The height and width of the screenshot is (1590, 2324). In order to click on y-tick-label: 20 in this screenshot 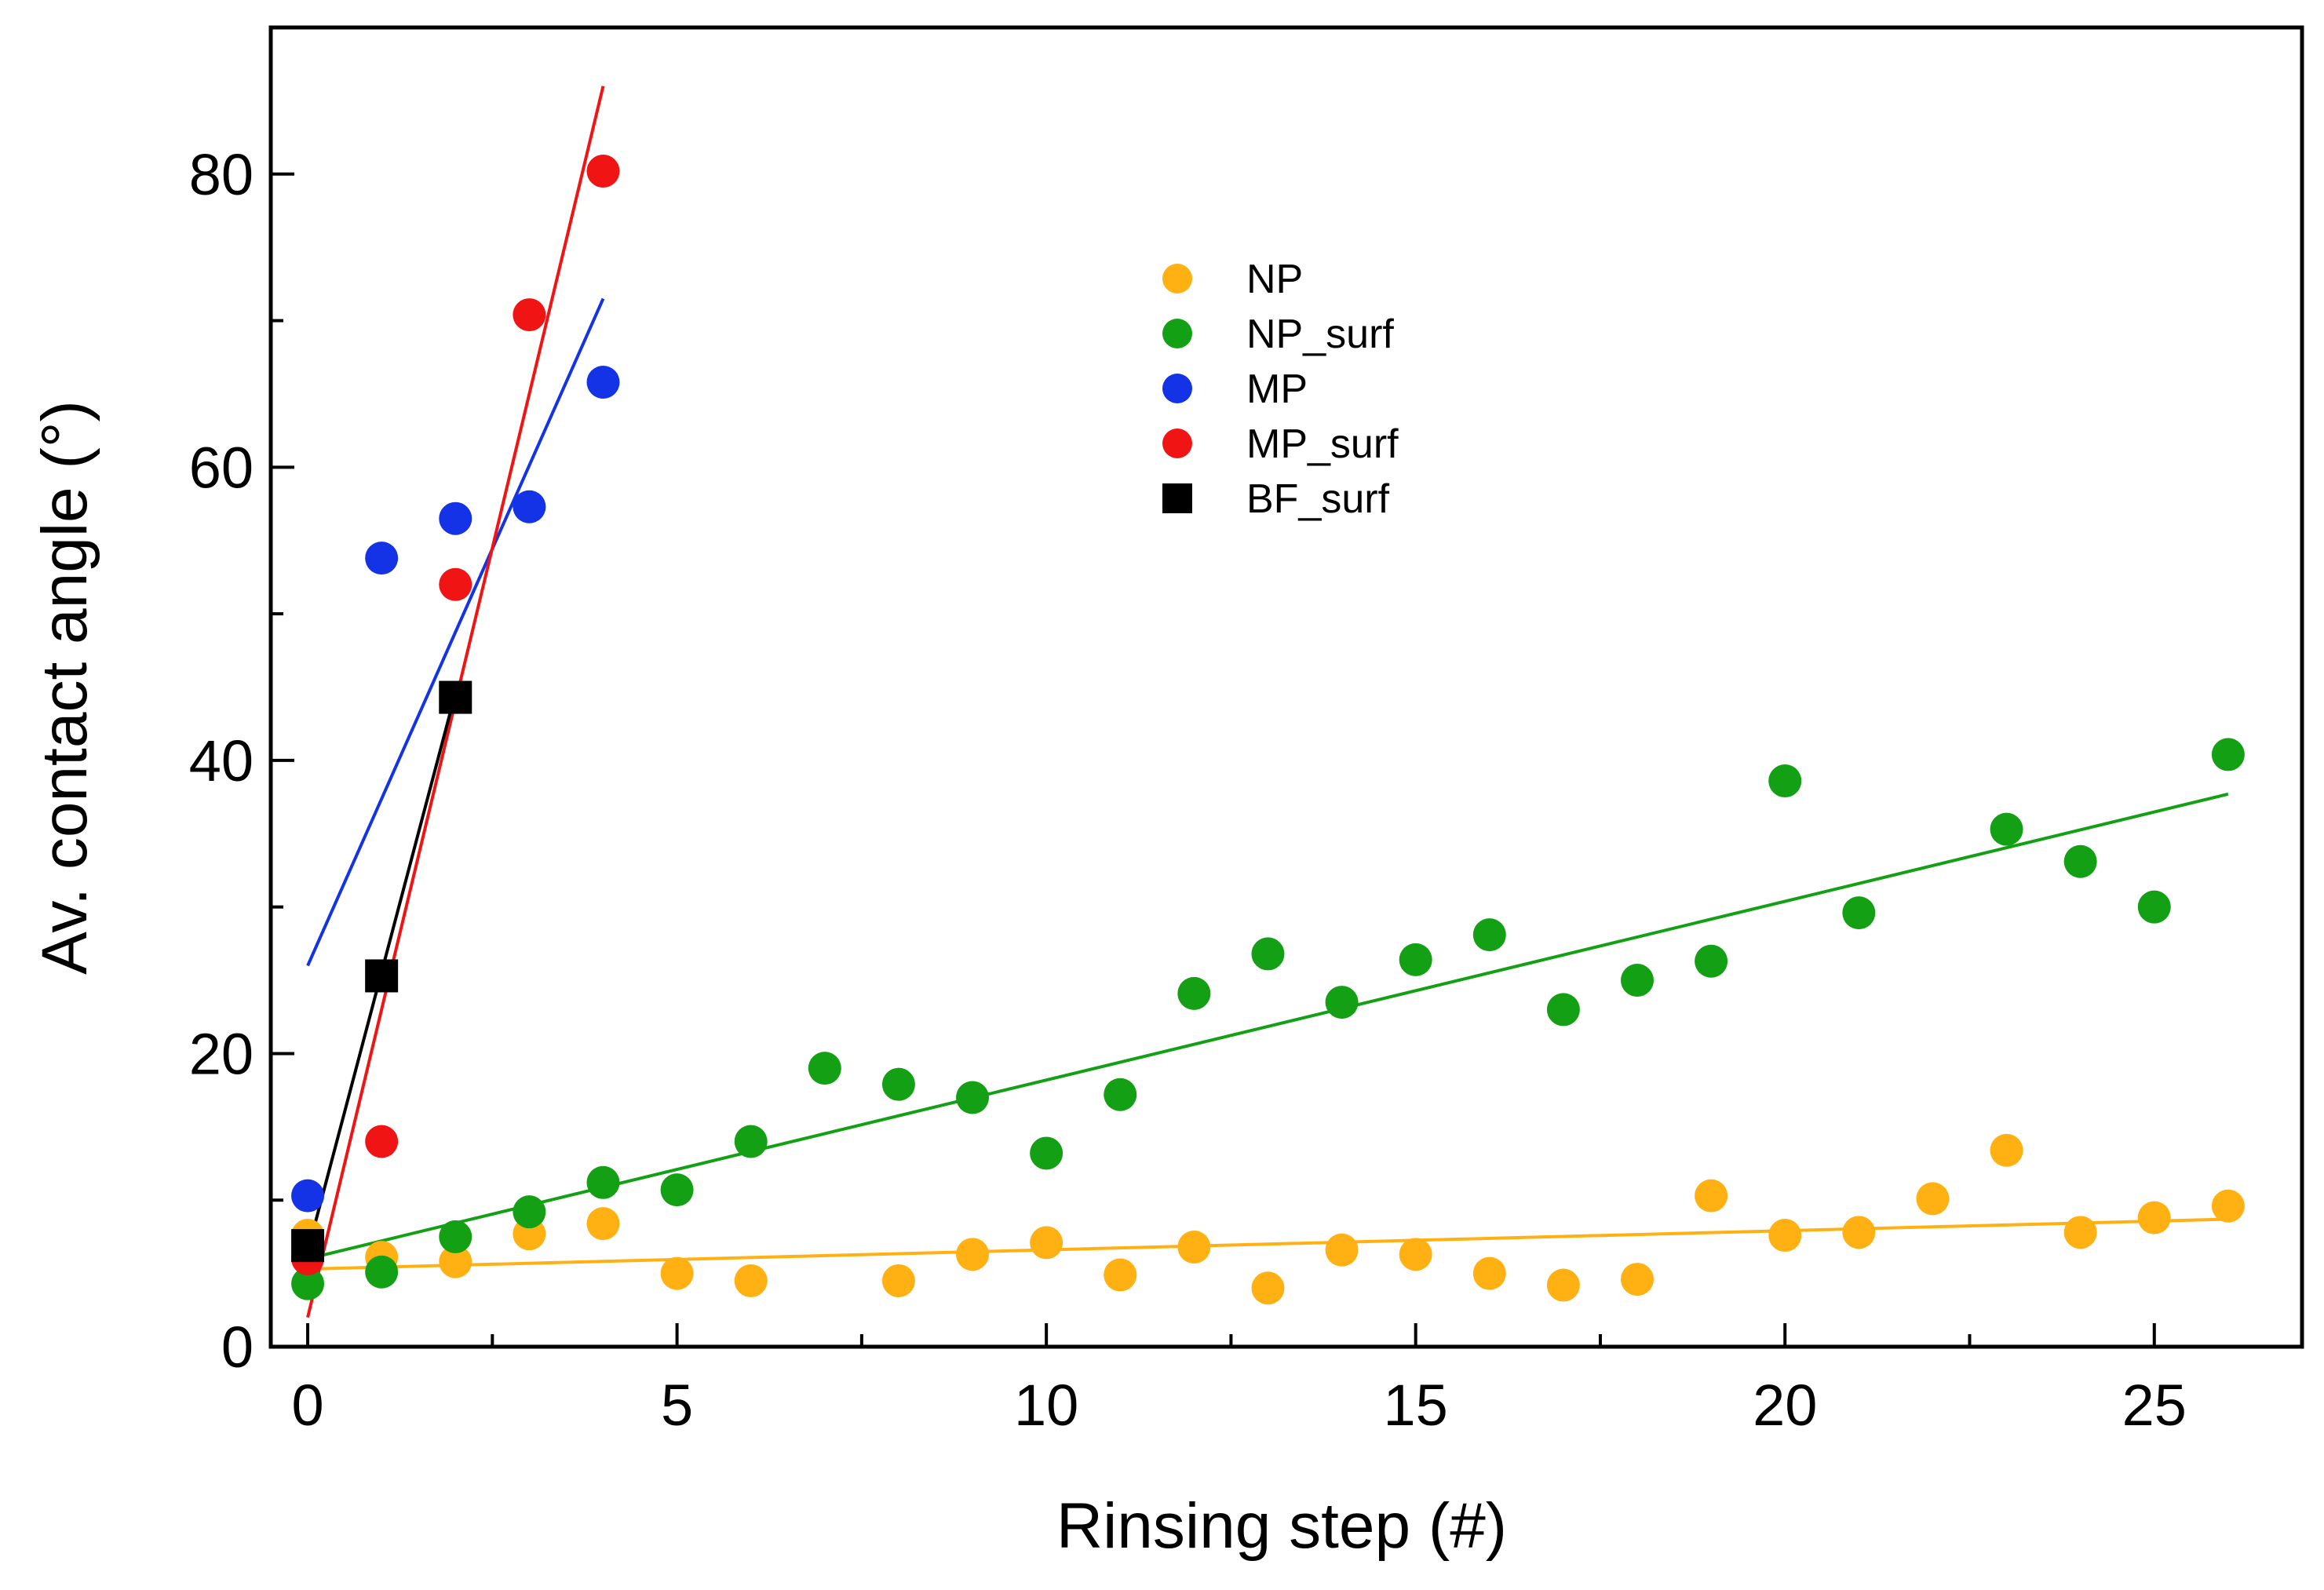, I will do `click(222, 1053)`.